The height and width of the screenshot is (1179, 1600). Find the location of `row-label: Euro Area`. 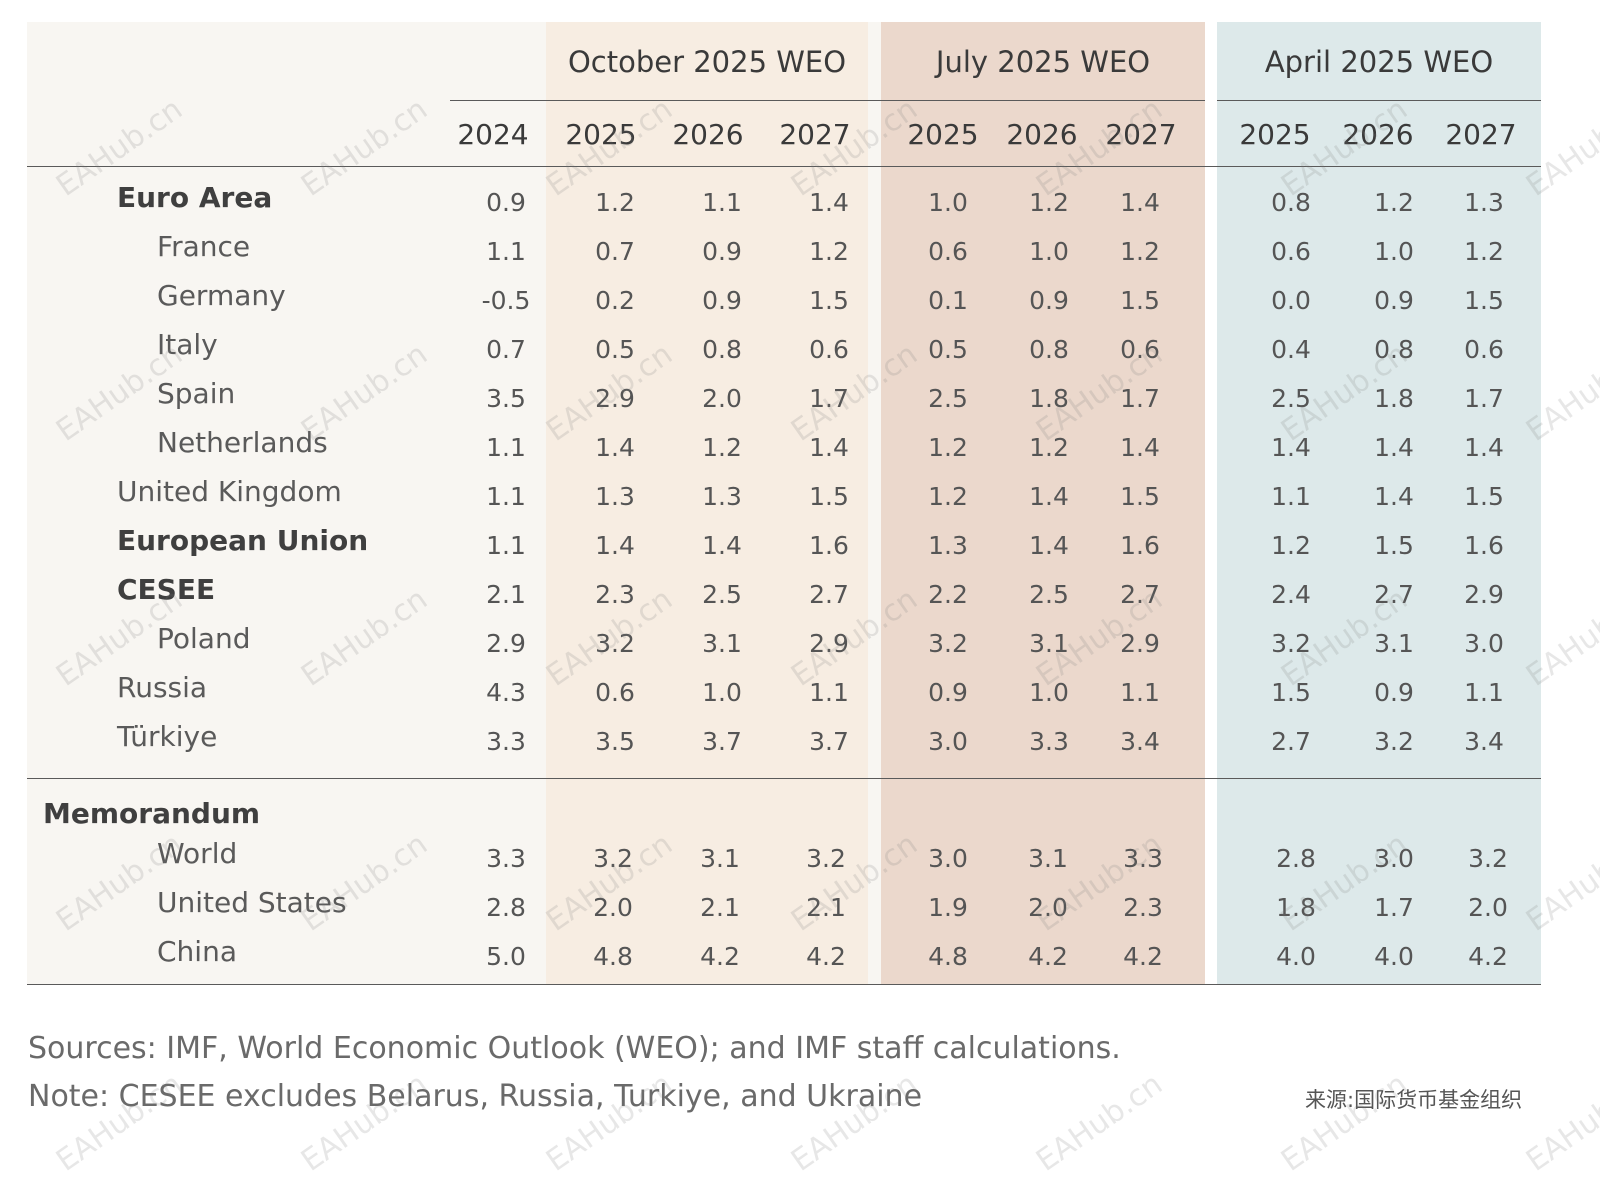

row-label: Euro Area is located at coordinates (195, 197).